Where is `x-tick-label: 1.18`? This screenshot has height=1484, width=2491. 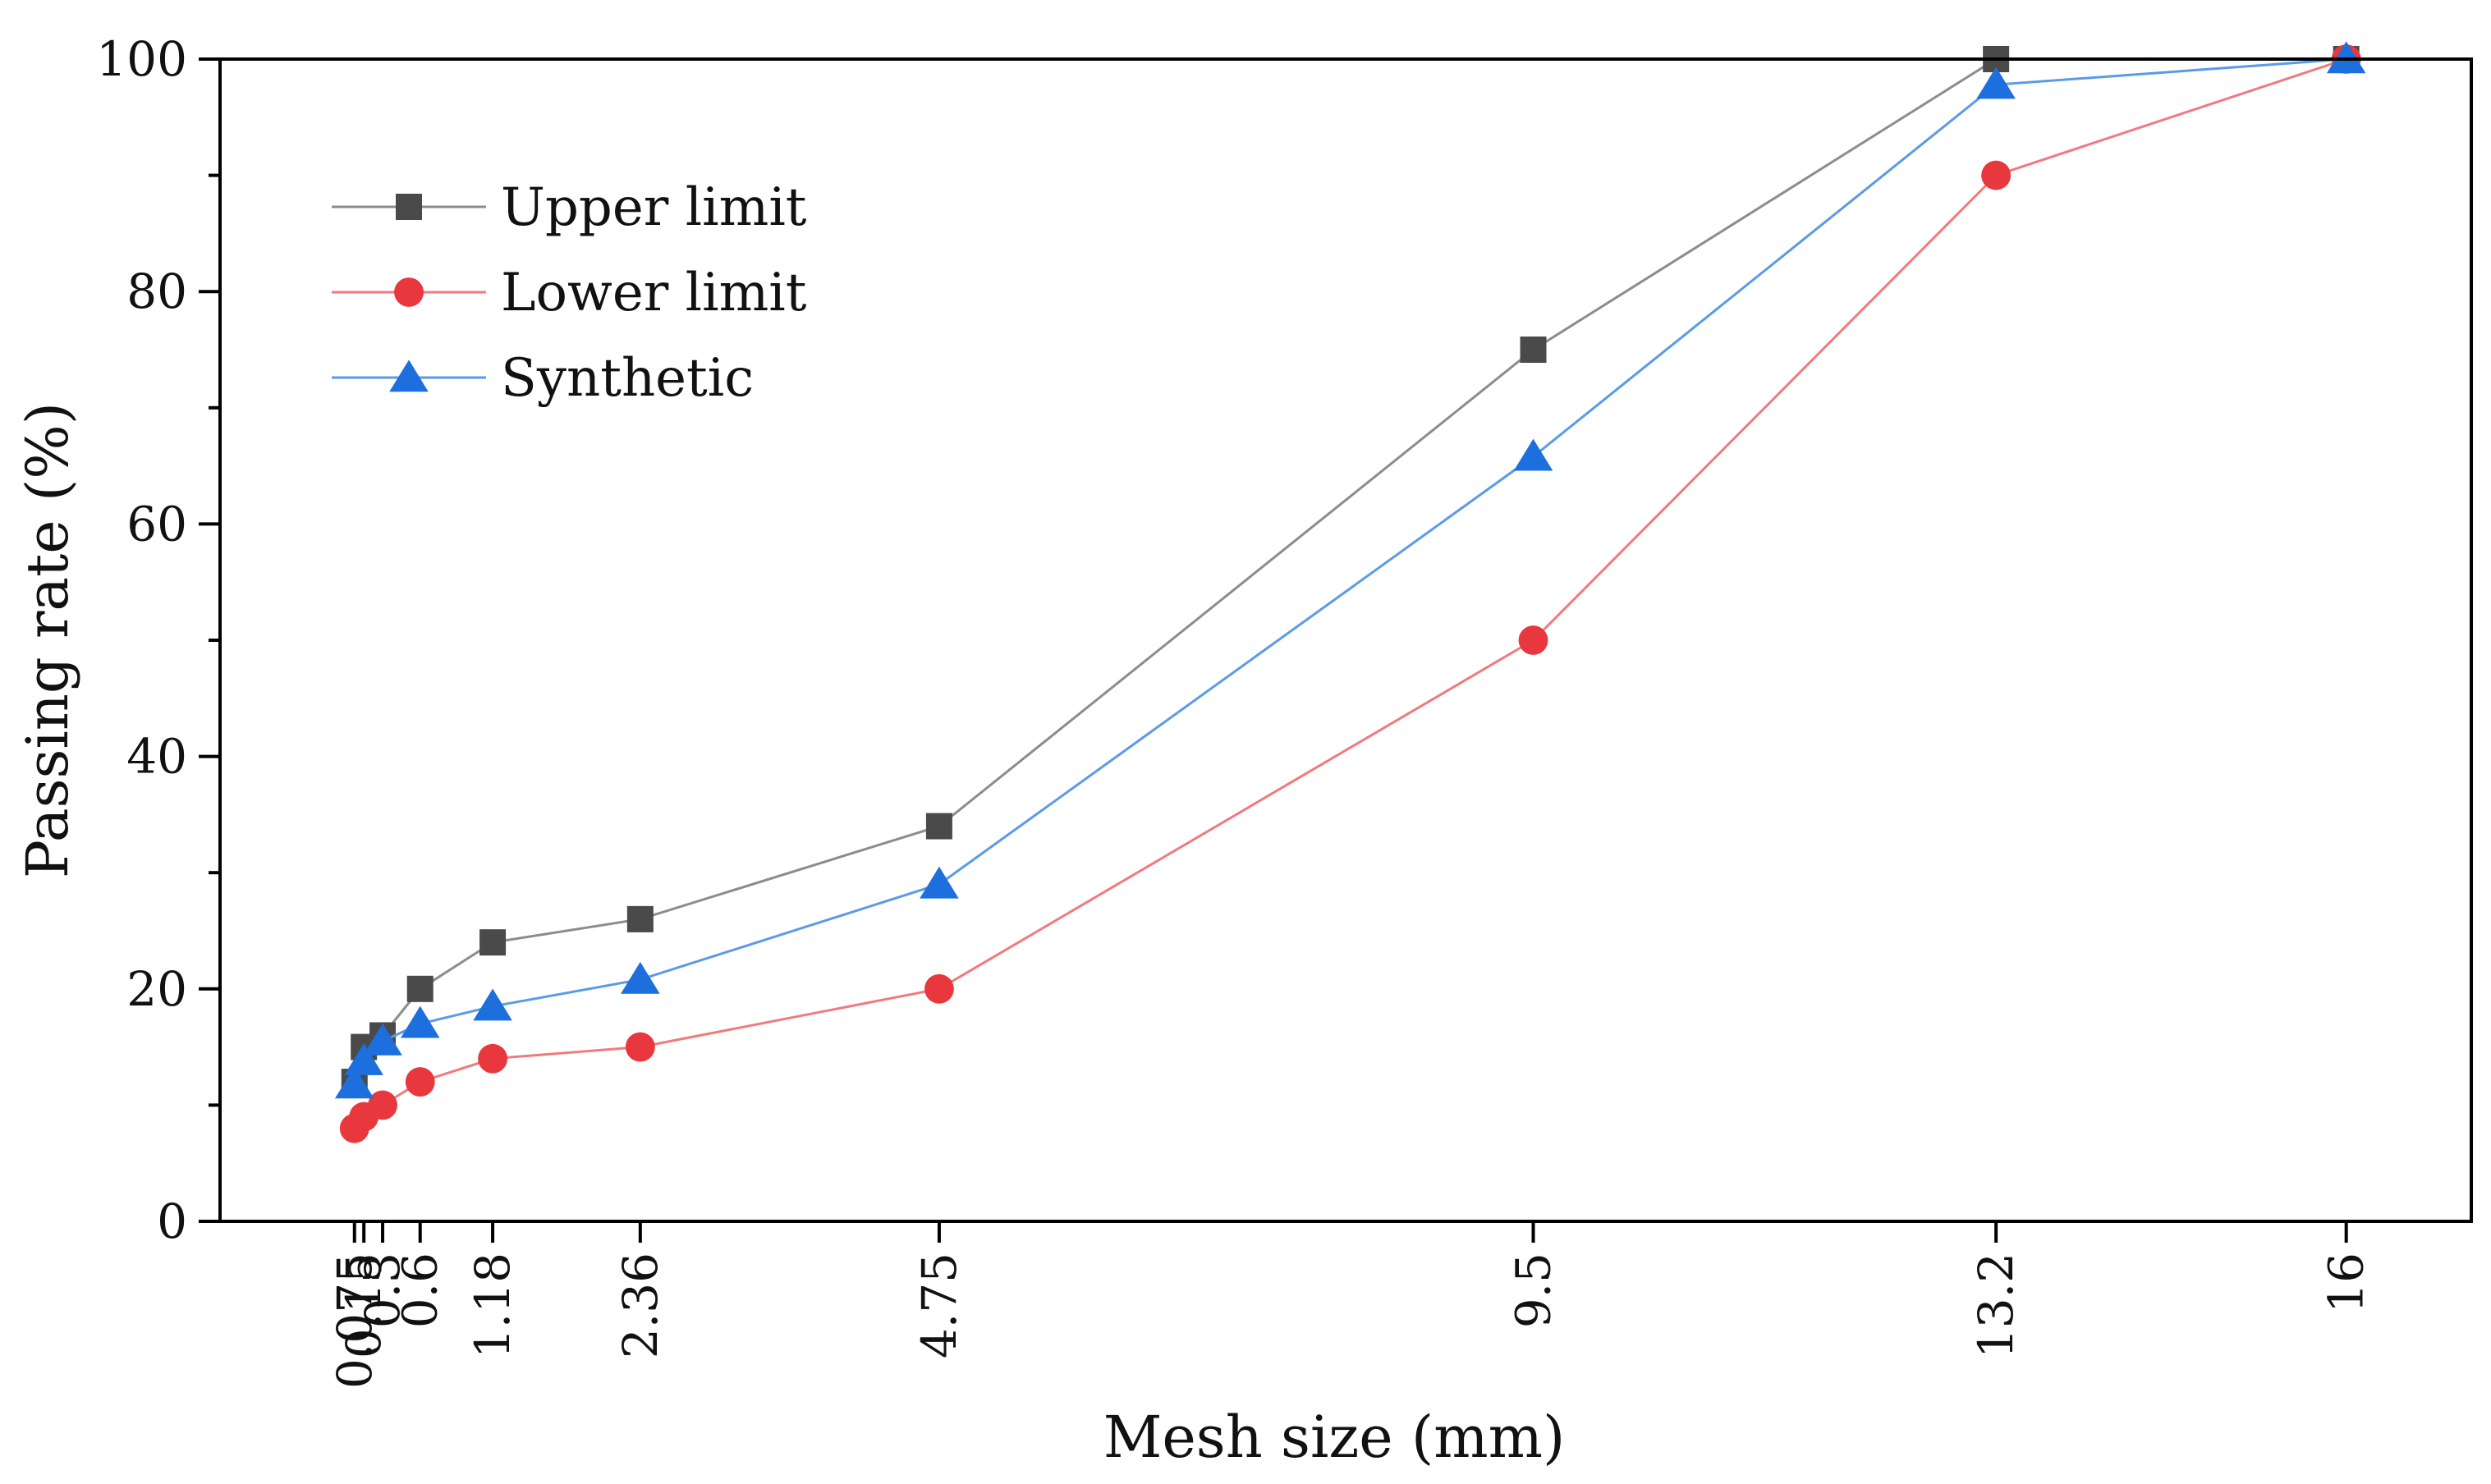
x-tick-label: 1.18 is located at coordinates (493, 1305).